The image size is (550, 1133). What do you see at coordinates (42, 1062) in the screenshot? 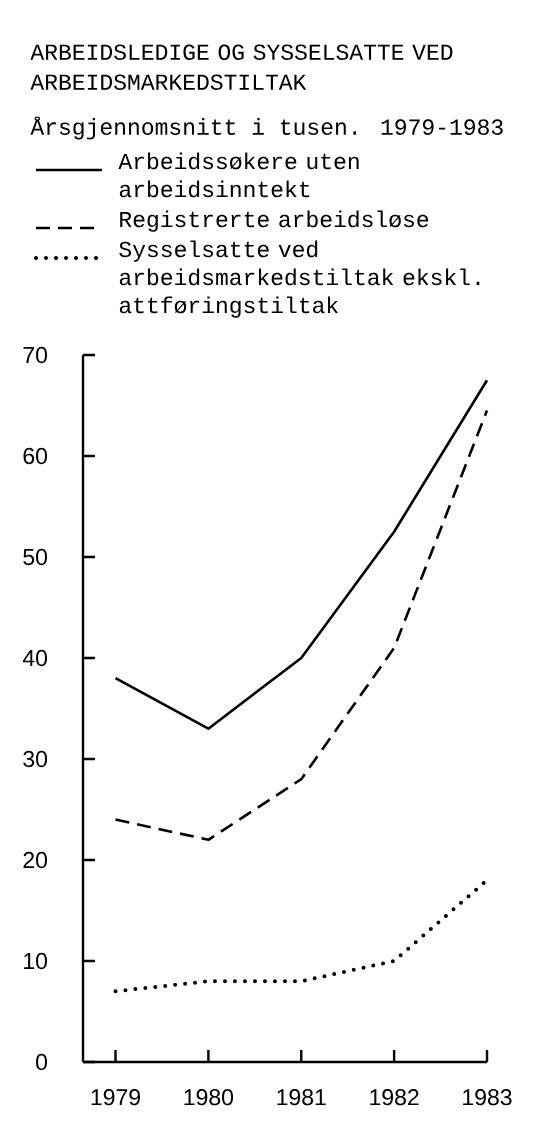
I see `y-tick-label: 0` at bounding box center [42, 1062].